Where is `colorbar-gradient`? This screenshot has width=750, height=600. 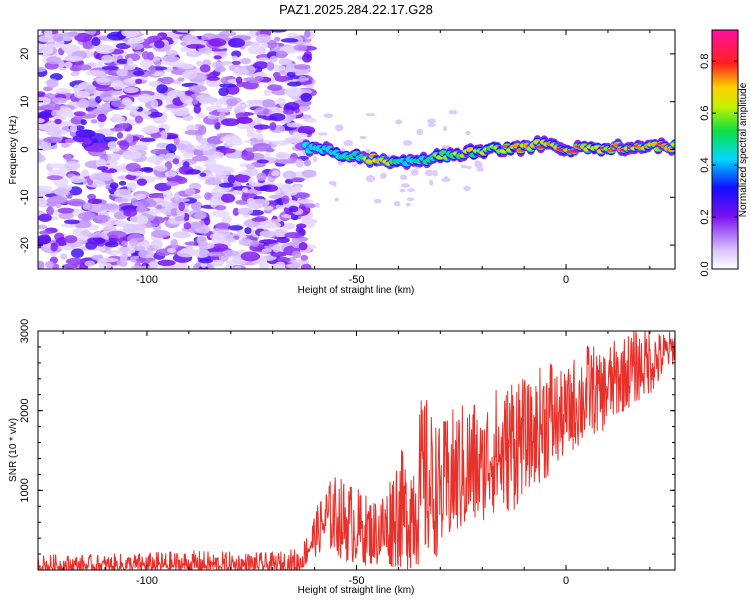 colorbar-gradient is located at coordinates (725, 149).